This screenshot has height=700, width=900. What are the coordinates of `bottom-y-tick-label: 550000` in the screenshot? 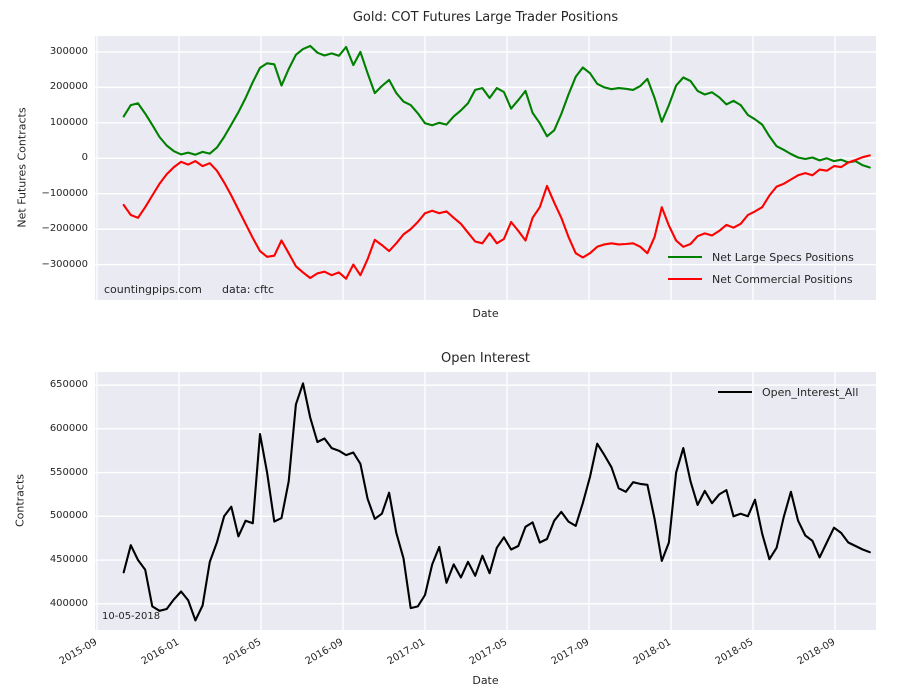 It's located at (68, 472).